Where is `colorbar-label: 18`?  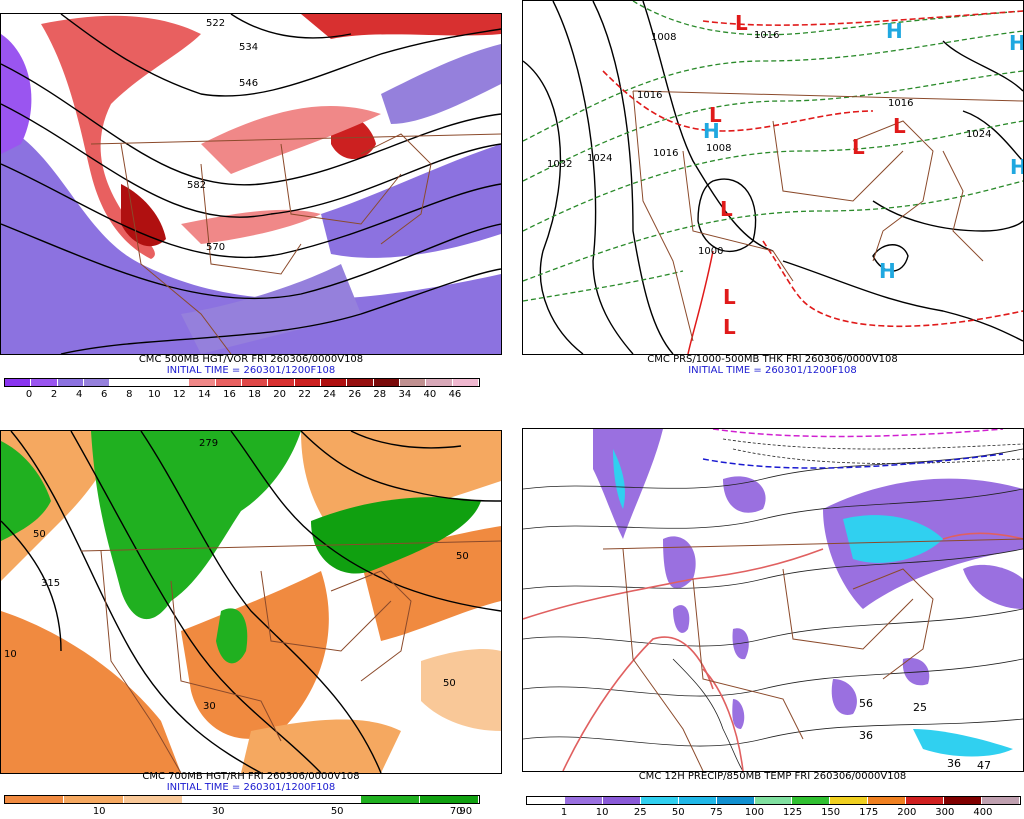 colorbar-label: 18 is located at coordinates (254, 394).